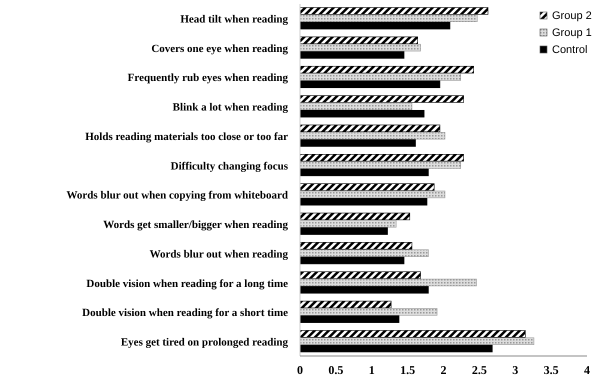 The image size is (605, 382). Describe the element at coordinates (186, 136) in the screenshot. I see `y-tick-label: Holds reading materials too close or too far` at that location.